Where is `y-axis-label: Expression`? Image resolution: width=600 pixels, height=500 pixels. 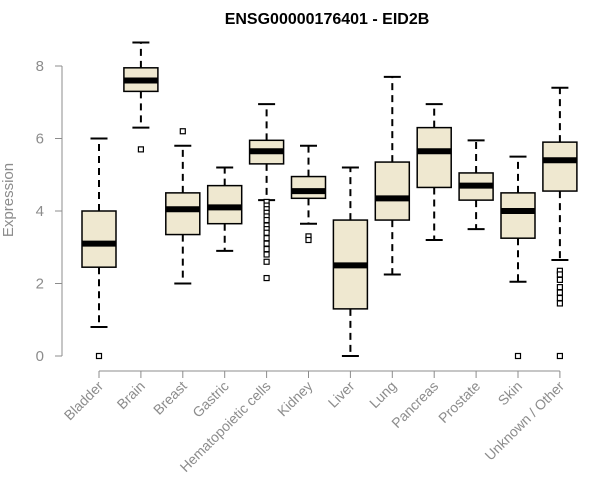
y-axis-label: Expression is located at coordinates (8, 200).